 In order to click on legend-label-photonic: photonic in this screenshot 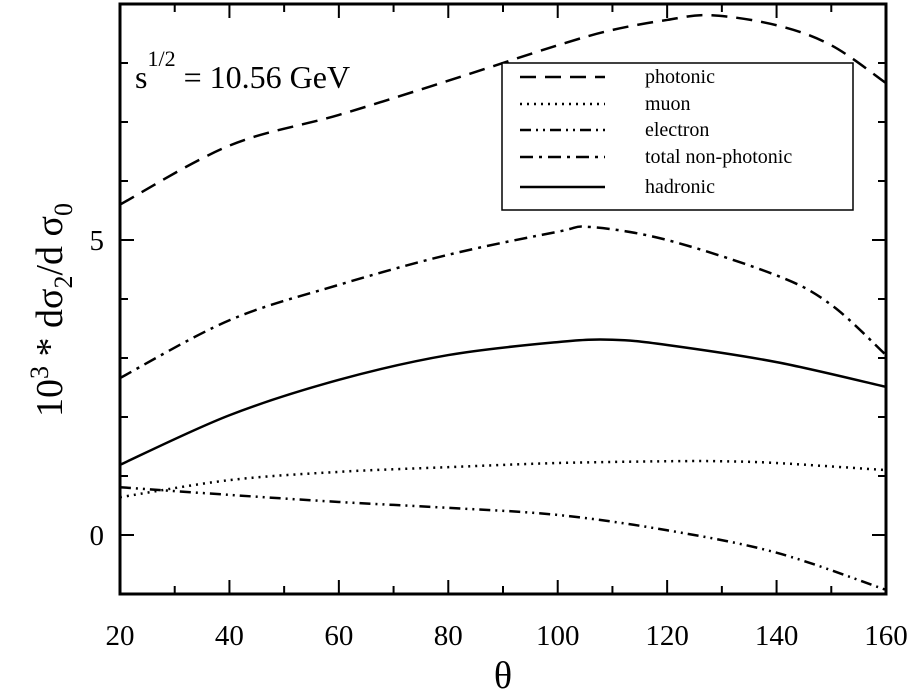, I will do `click(680, 77)`.